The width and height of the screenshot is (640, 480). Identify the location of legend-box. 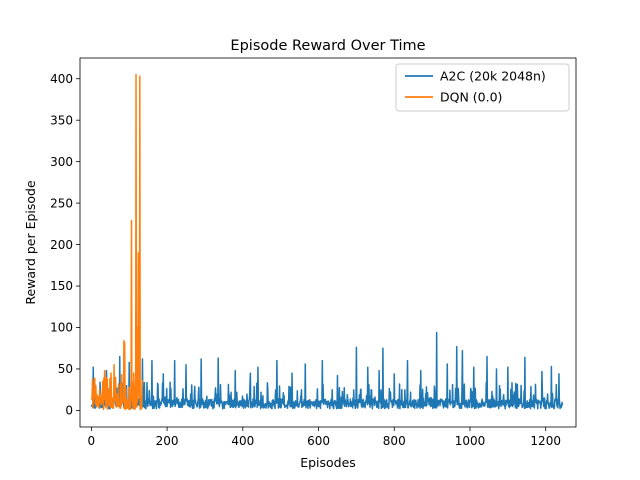
(482, 87).